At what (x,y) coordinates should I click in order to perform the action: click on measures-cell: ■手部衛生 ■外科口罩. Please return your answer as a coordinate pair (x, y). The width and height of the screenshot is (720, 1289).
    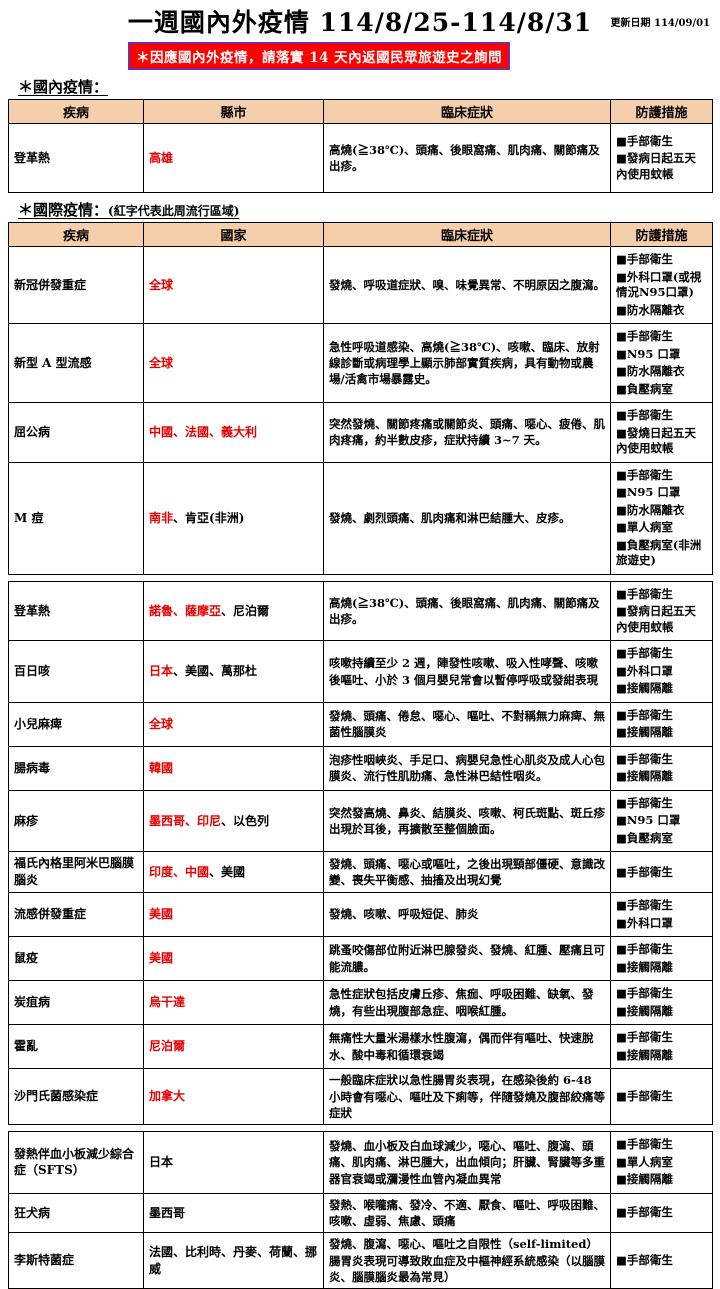
    Looking at the image, I should click on (661, 915).